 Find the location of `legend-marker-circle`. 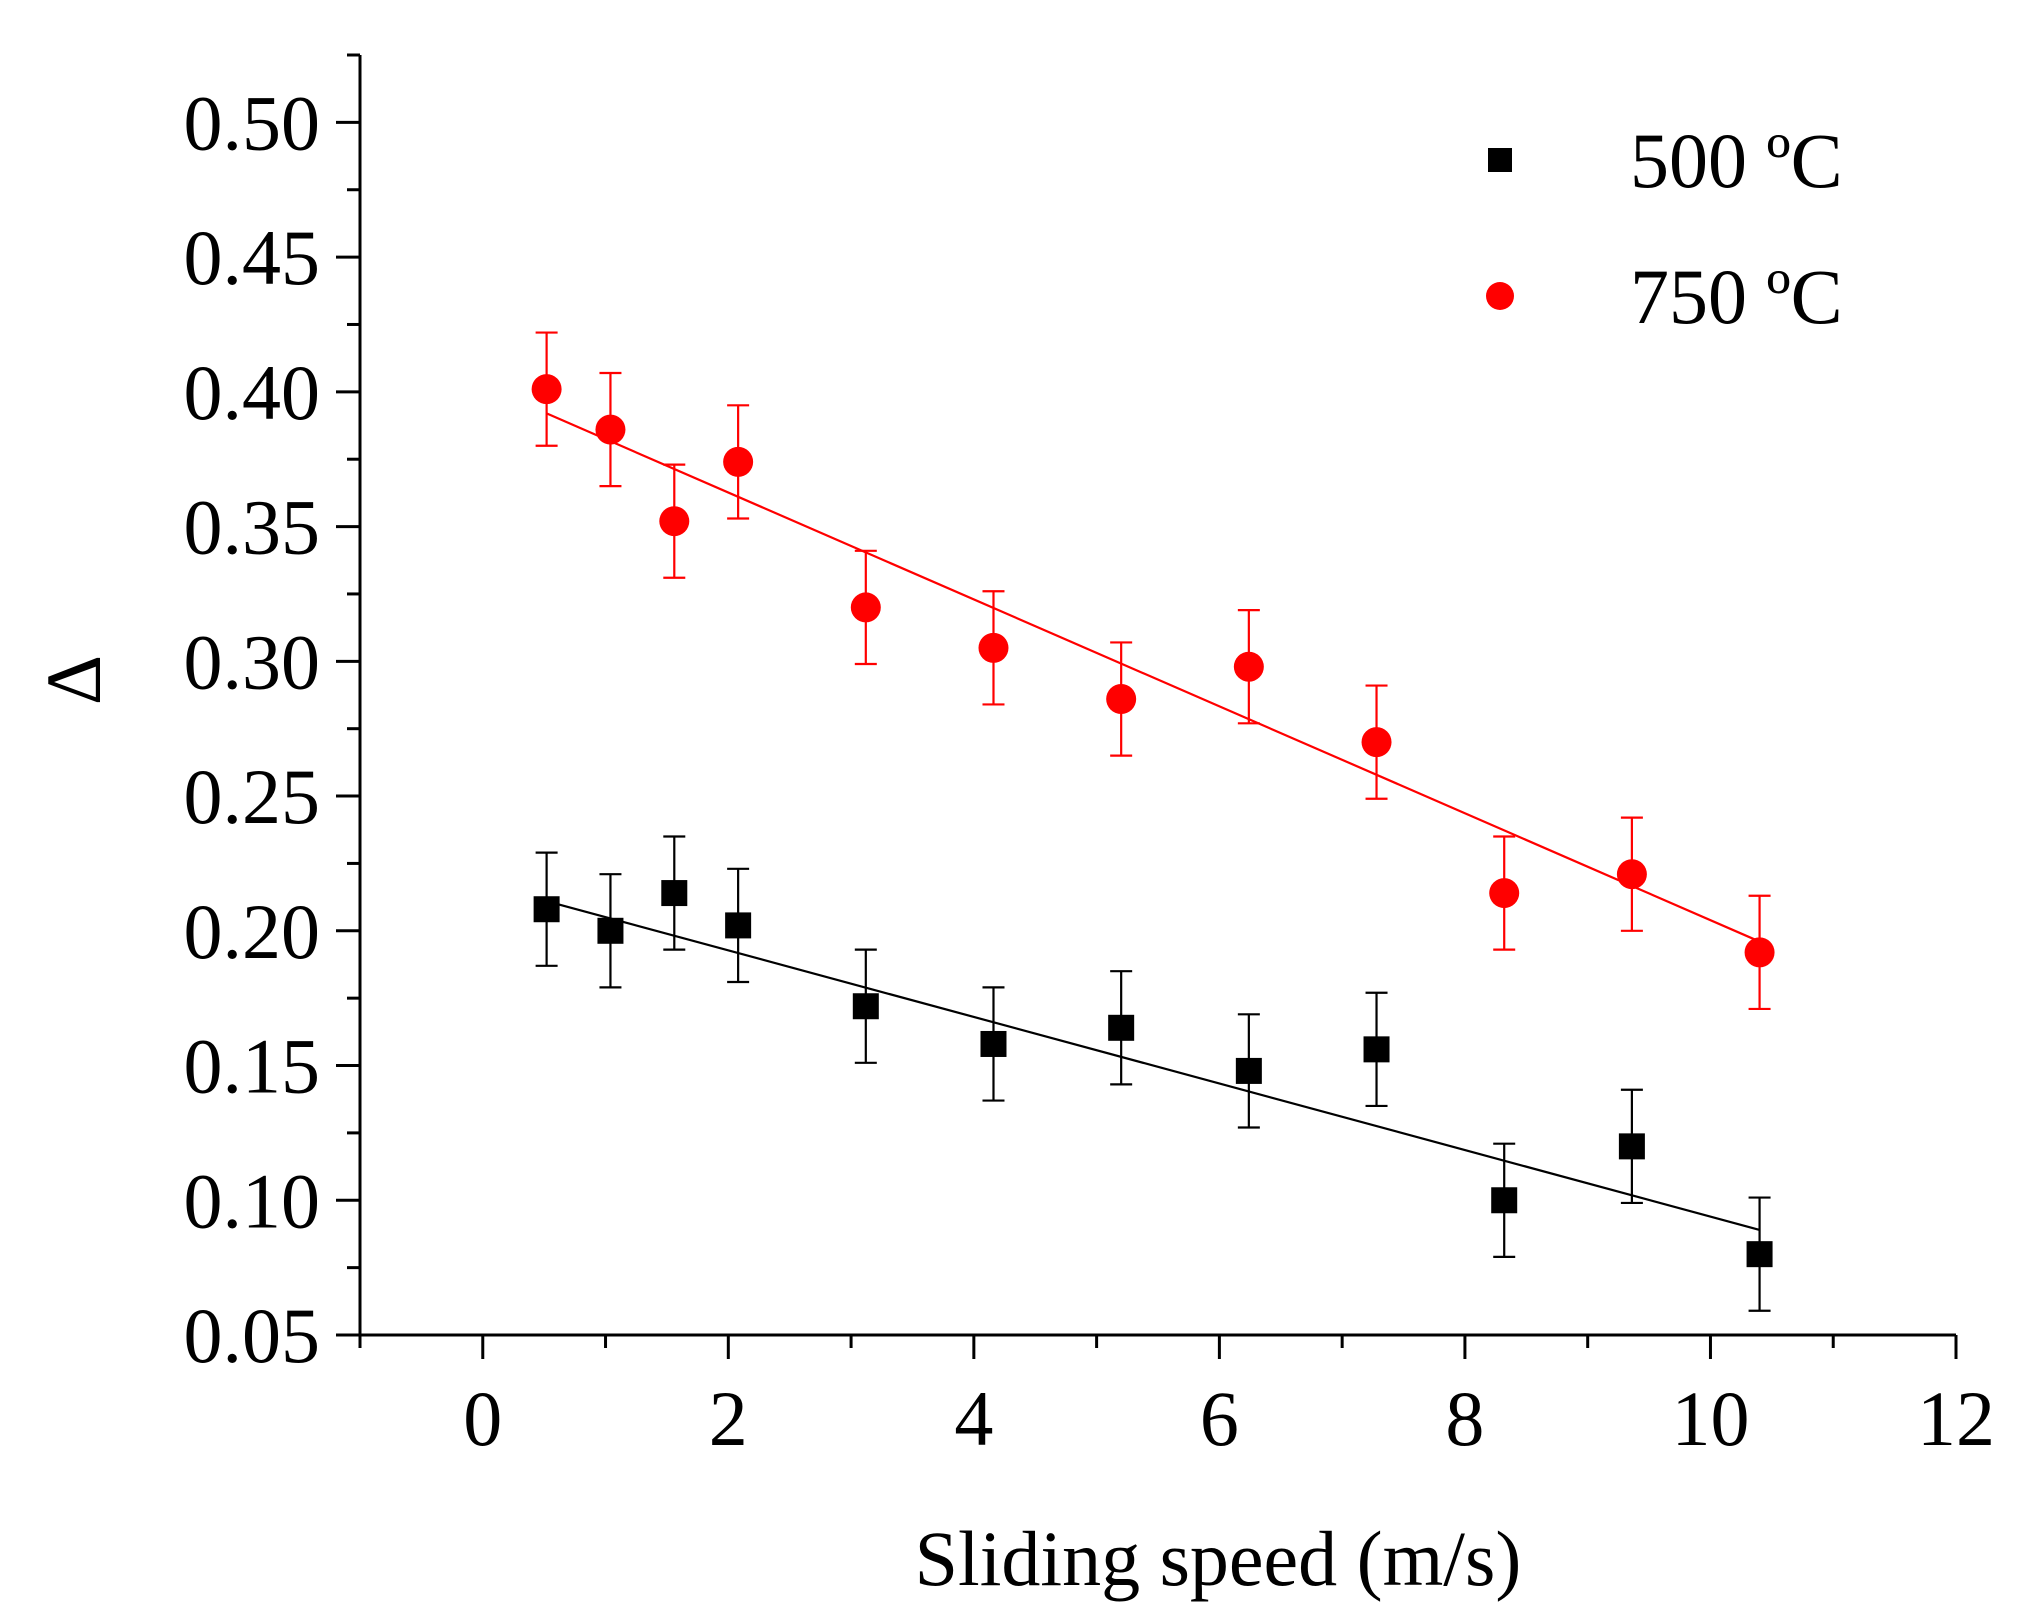

legend-marker-circle is located at coordinates (1500, 296).